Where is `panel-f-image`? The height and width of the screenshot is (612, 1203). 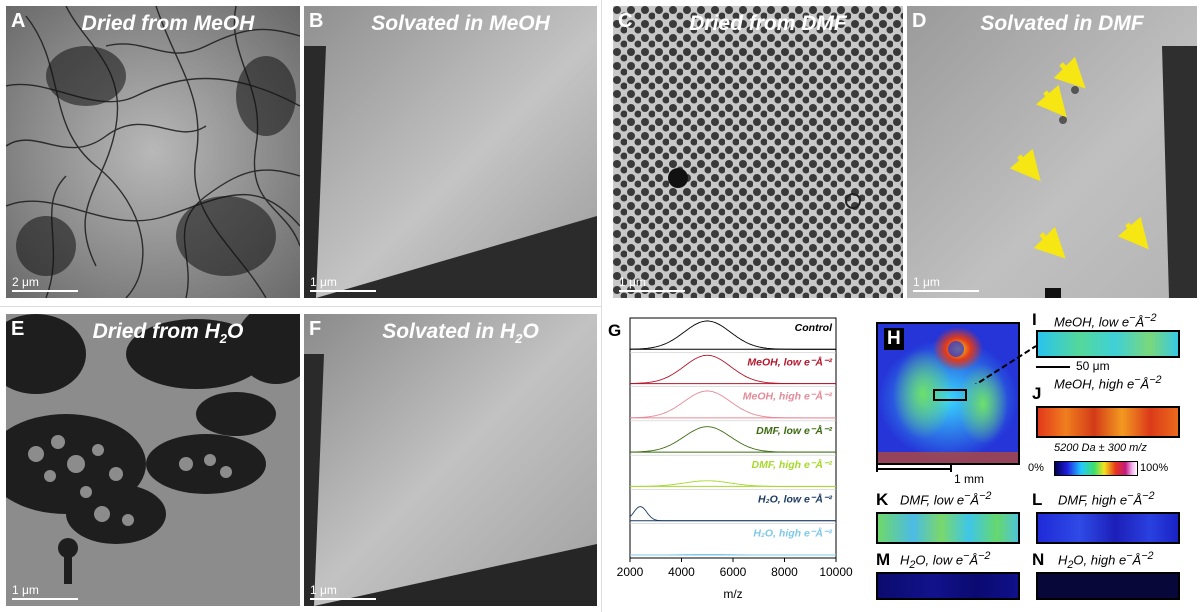
panel-f-image is located at coordinates (450, 460).